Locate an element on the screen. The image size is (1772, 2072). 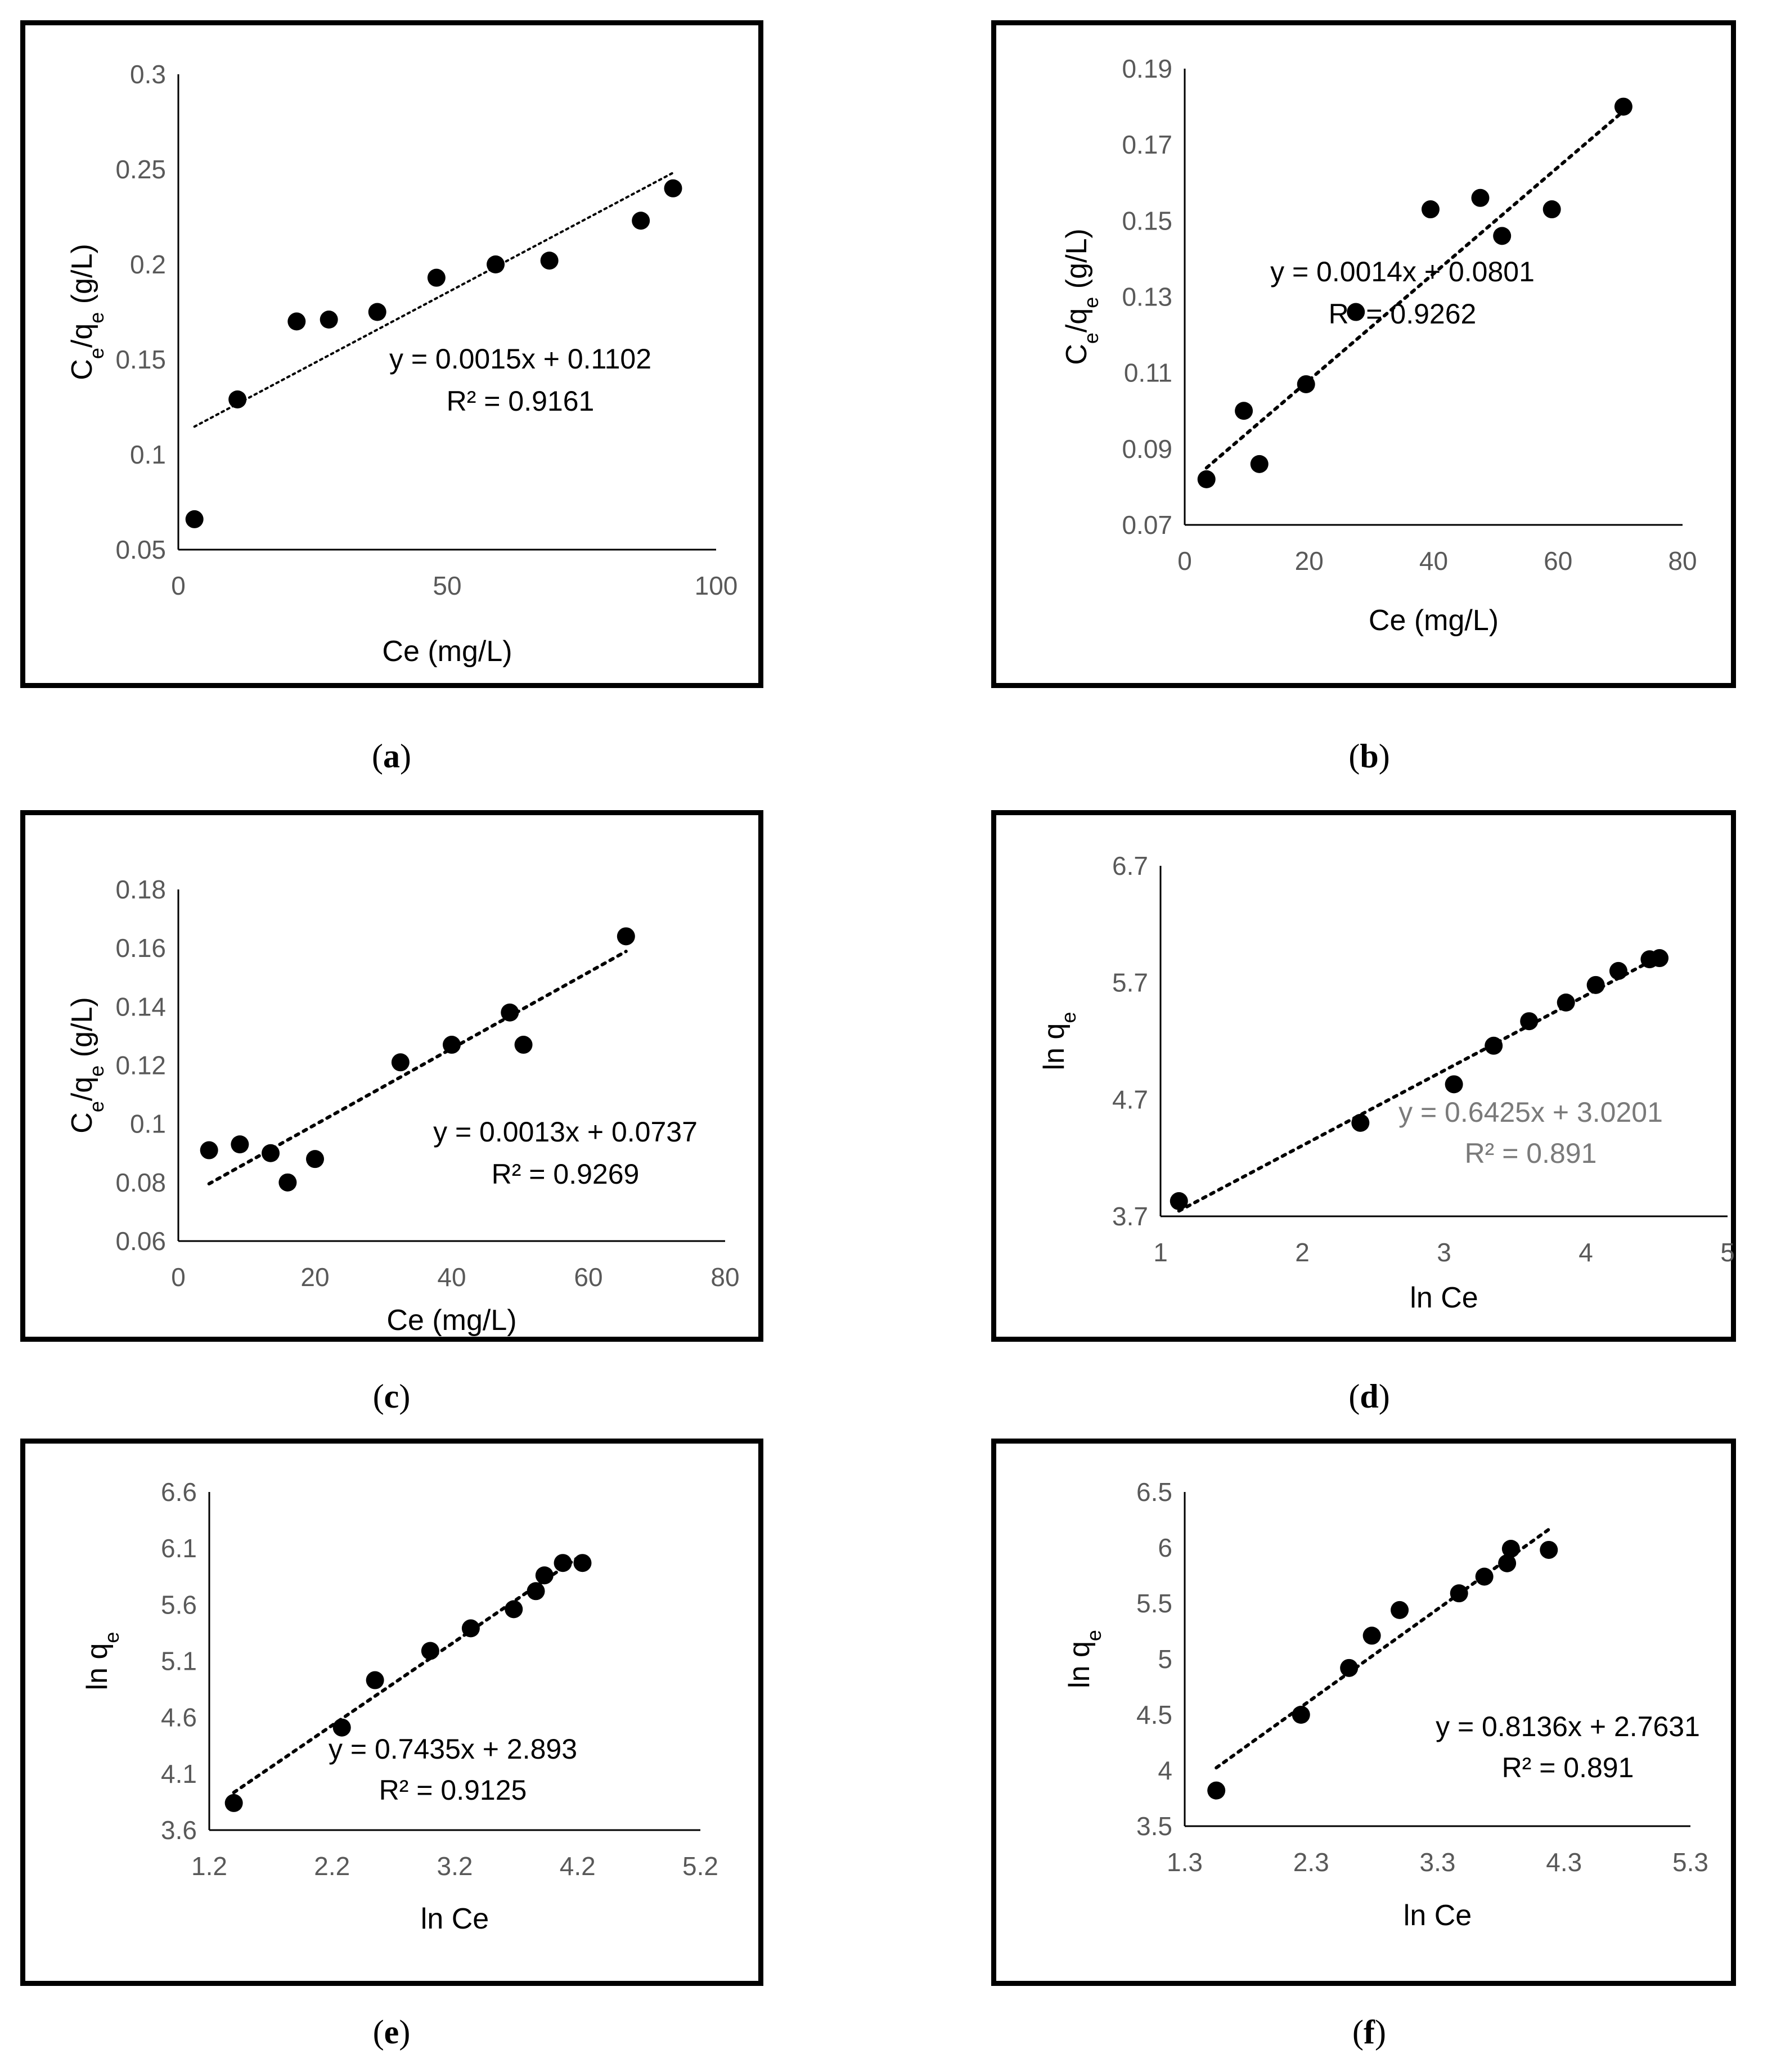
y-tick-label: 0.09 is located at coordinates (1147, 449).